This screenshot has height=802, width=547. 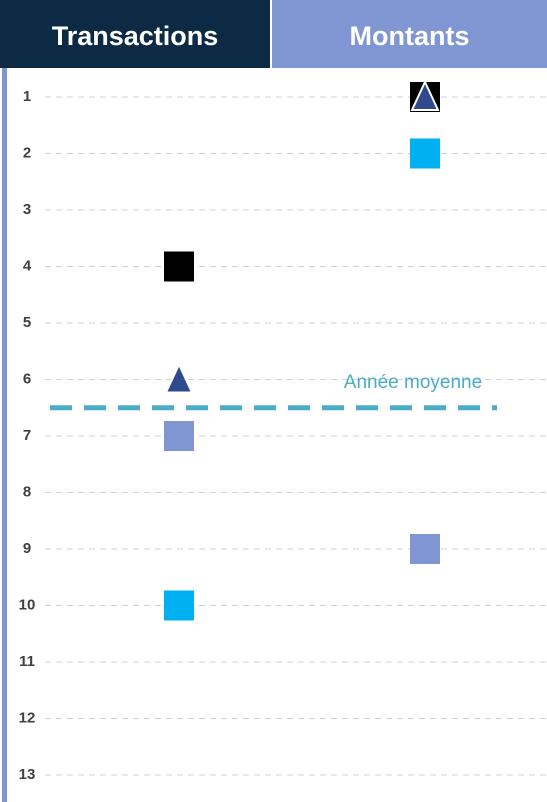 I want to click on y-tick-label: 1, so click(x=27, y=96).